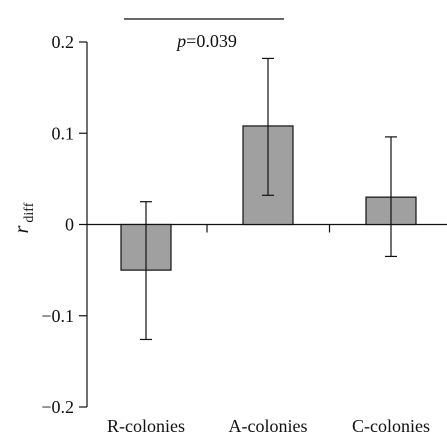  Describe the element at coordinates (146, 426) in the screenshot. I see `x-tick-label: R-colonies` at that location.